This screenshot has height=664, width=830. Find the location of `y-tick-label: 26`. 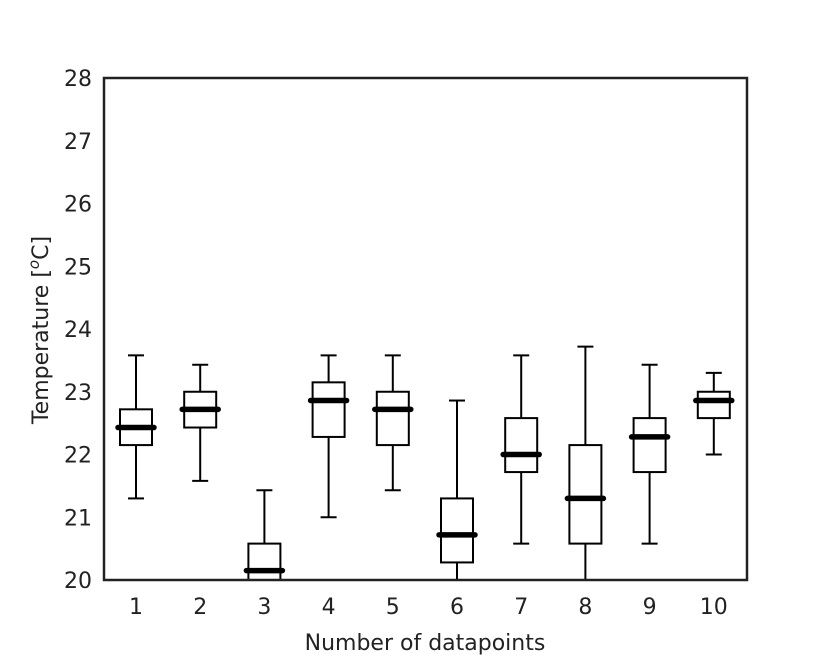

y-tick-label: 26 is located at coordinates (78, 205).